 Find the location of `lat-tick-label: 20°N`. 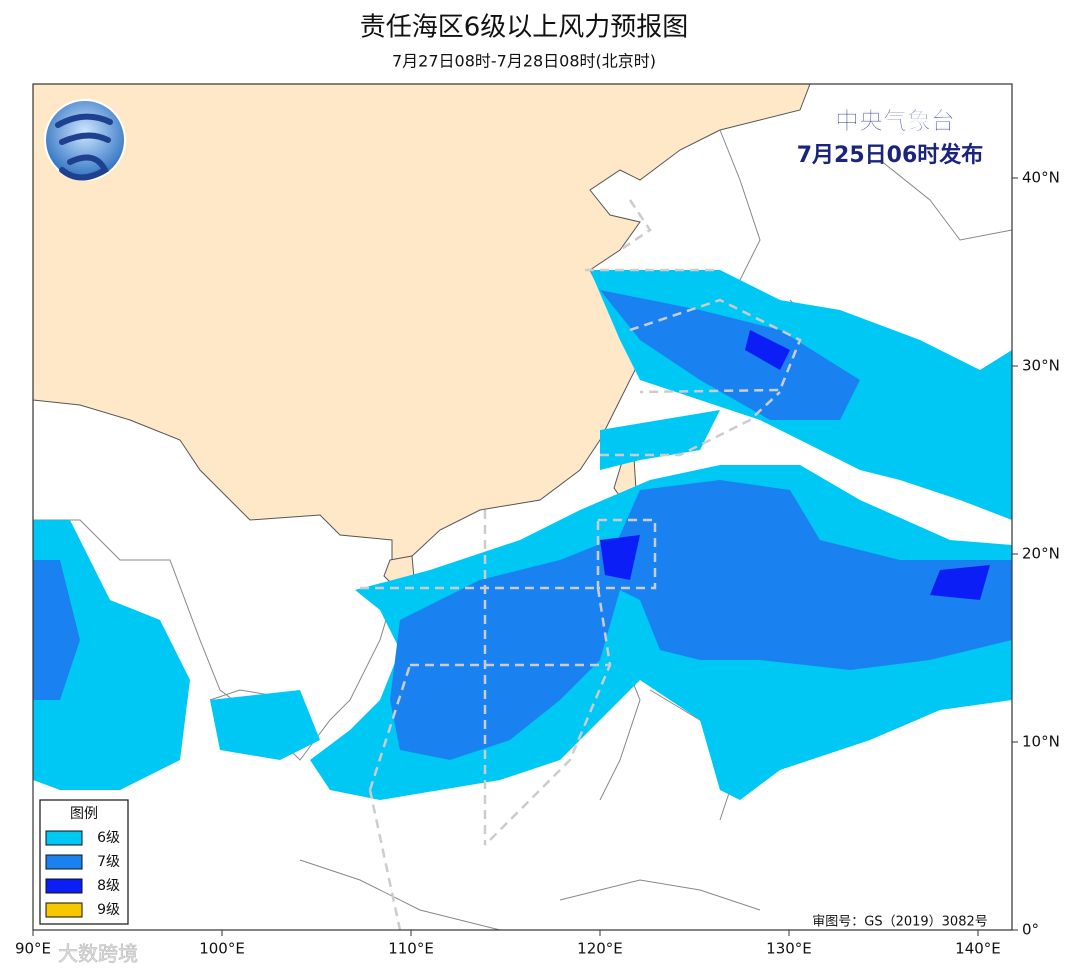

lat-tick-label: 20°N is located at coordinates (1041, 554).